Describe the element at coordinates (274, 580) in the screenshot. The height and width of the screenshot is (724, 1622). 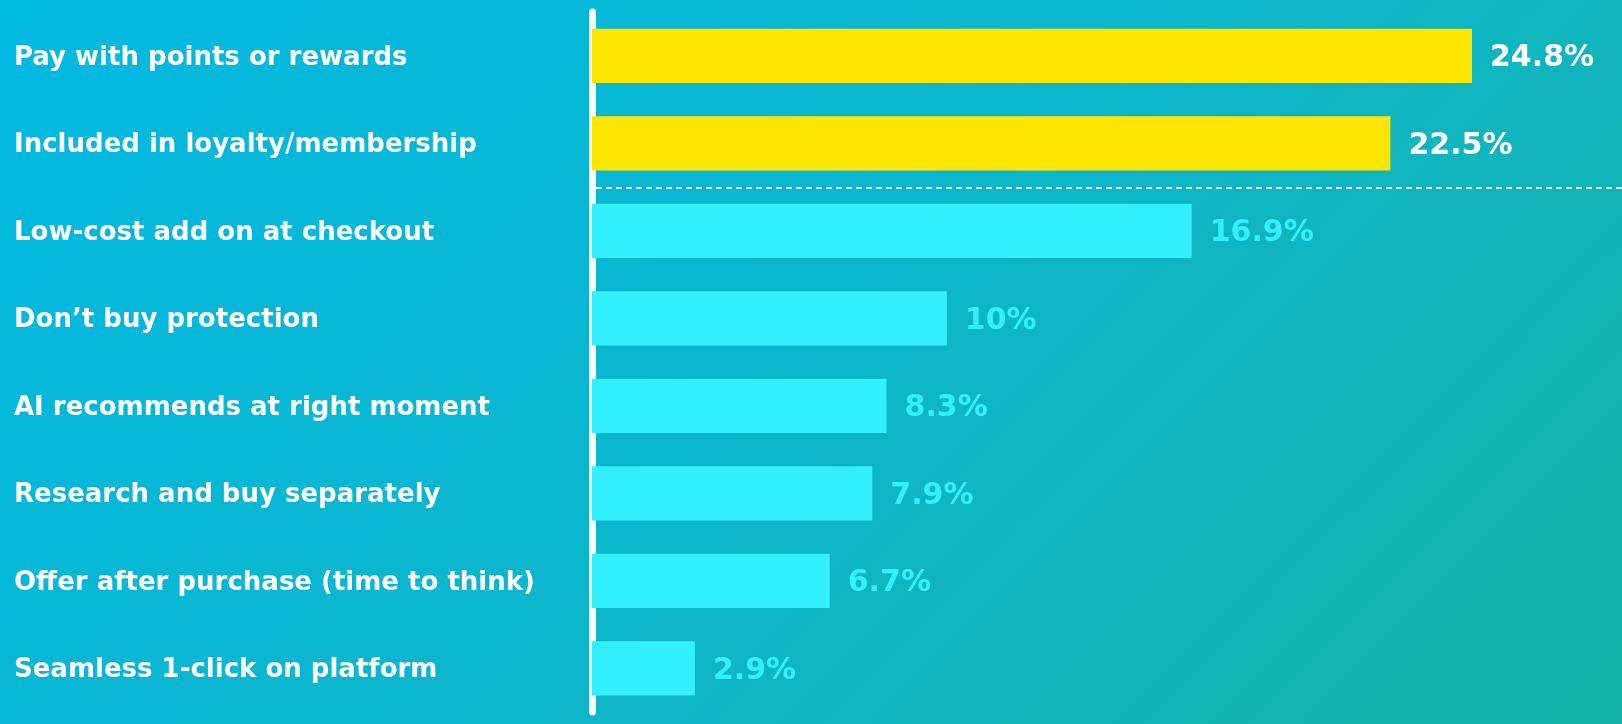
I see `y-tick-label: Offer after purchase (time to think)` at that location.